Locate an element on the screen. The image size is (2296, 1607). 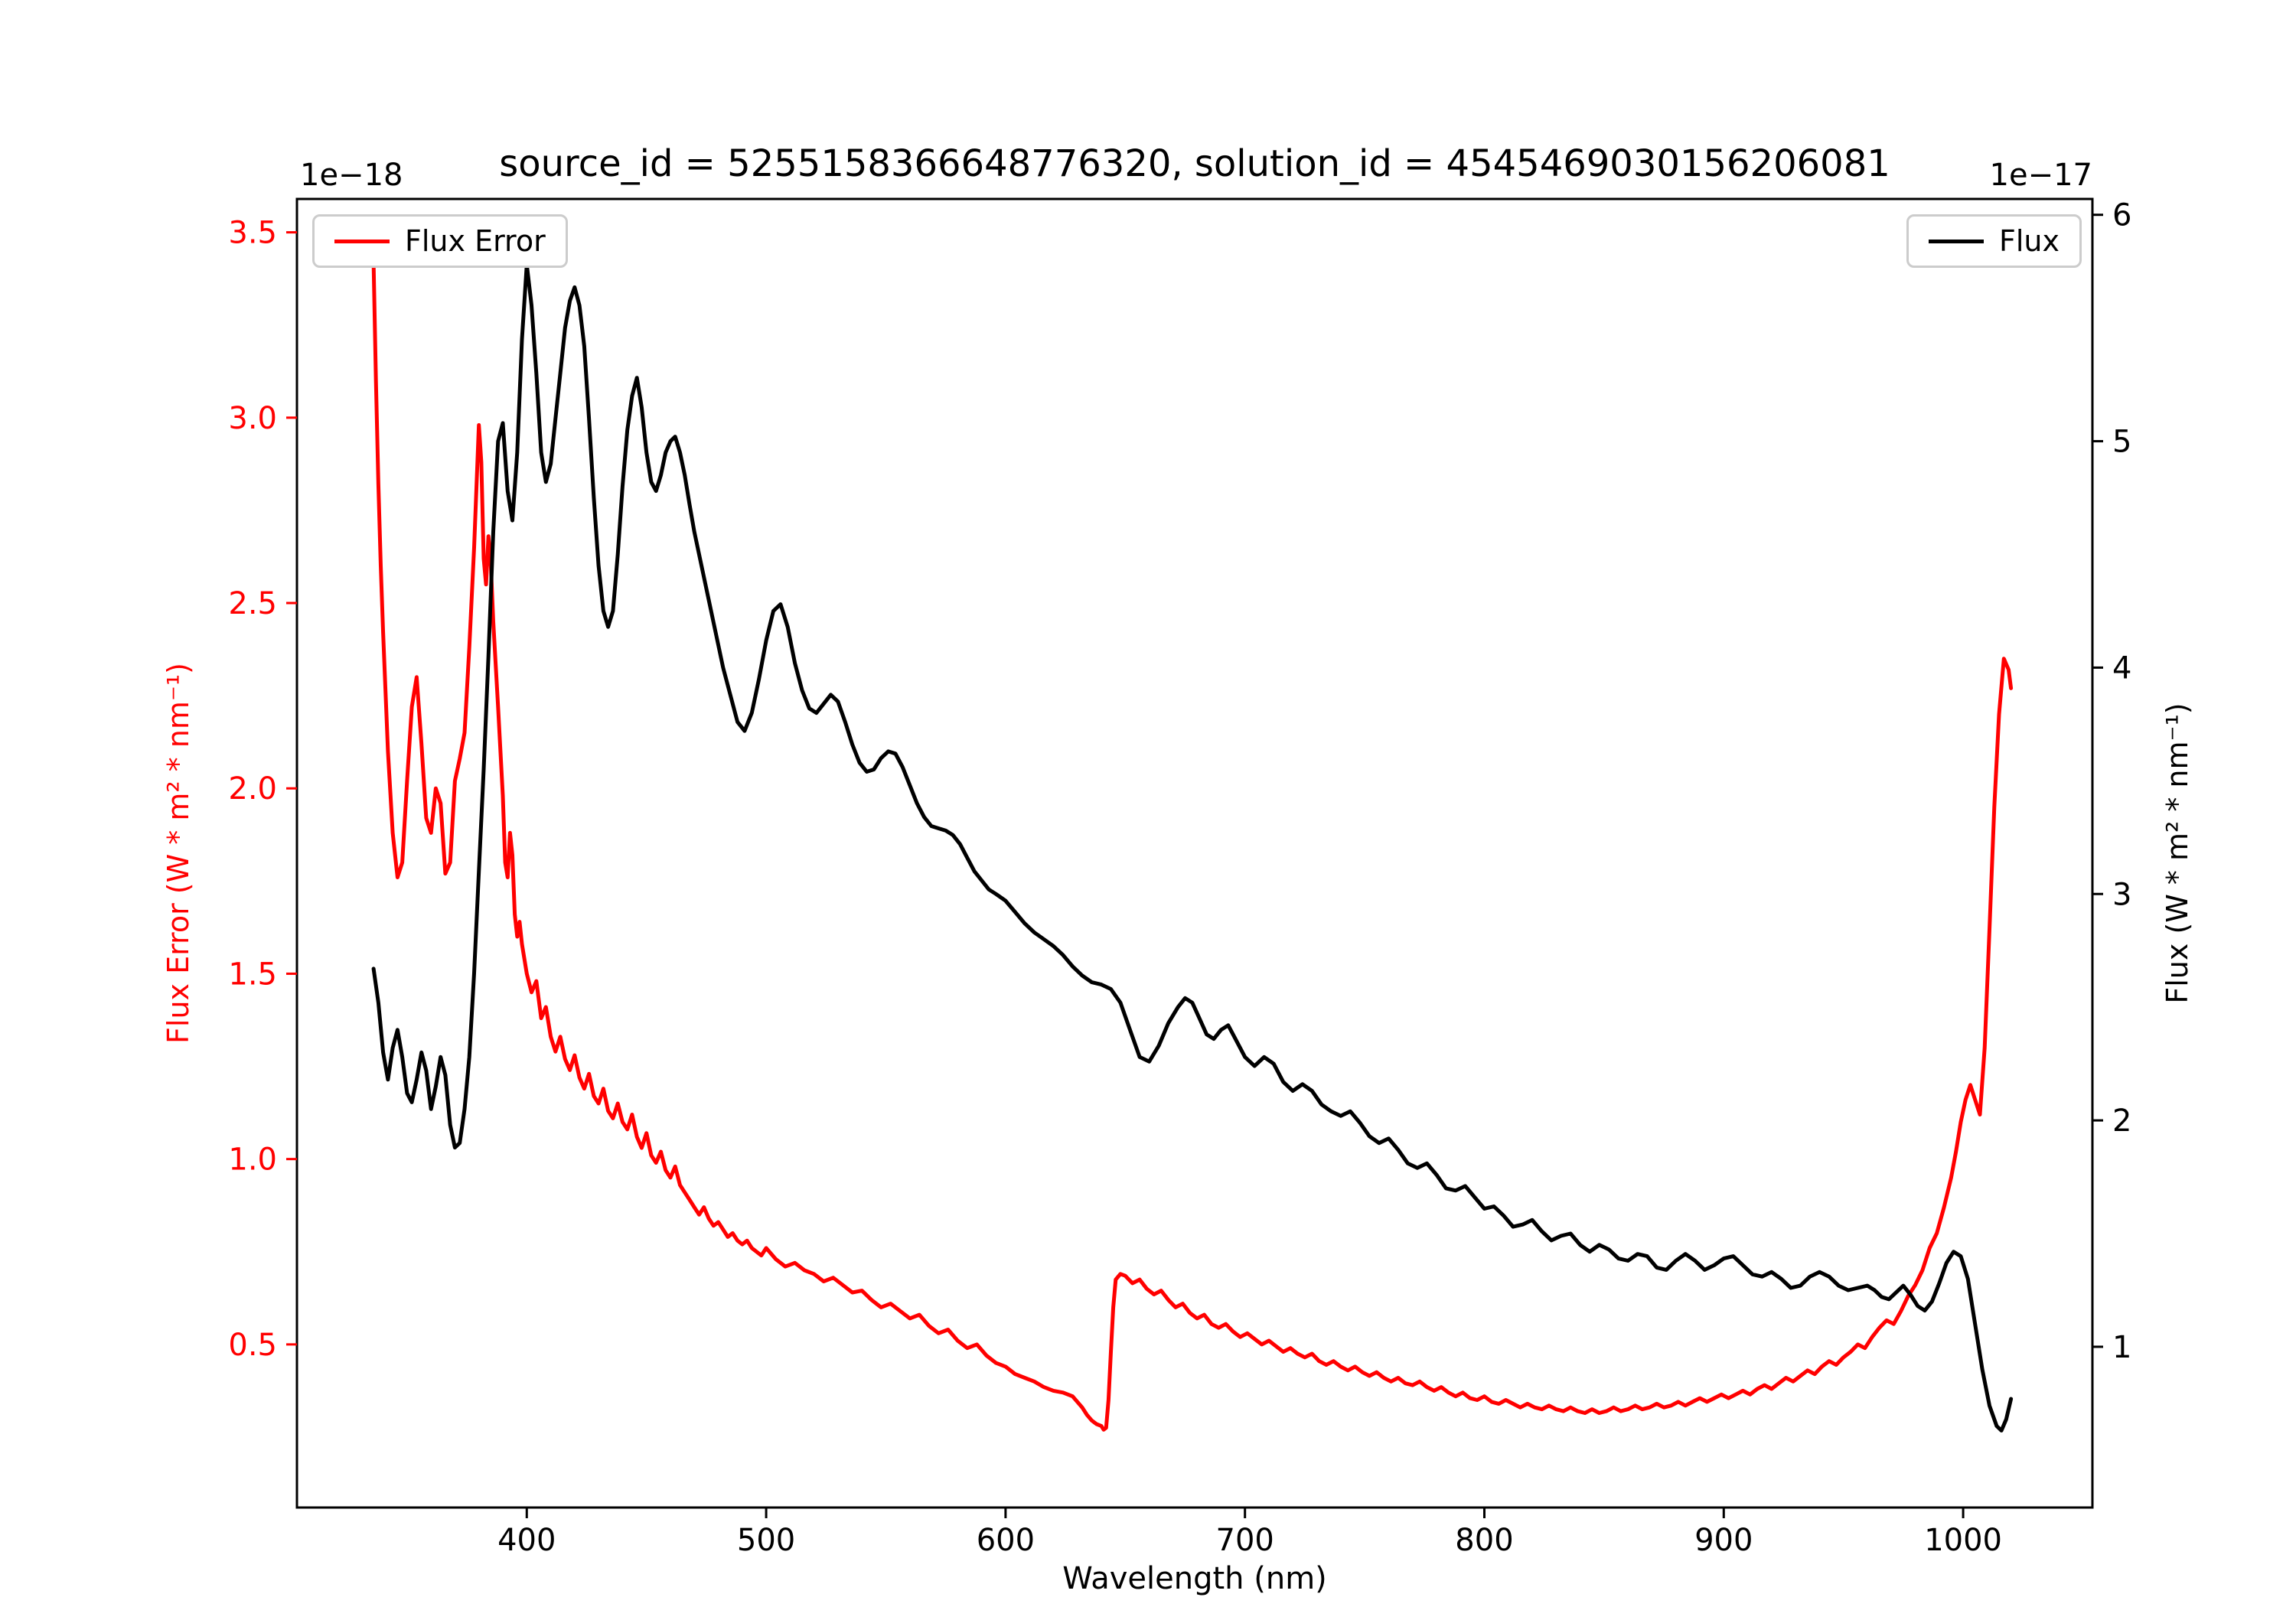
svg-text: 2.5 is located at coordinates (252, 603).